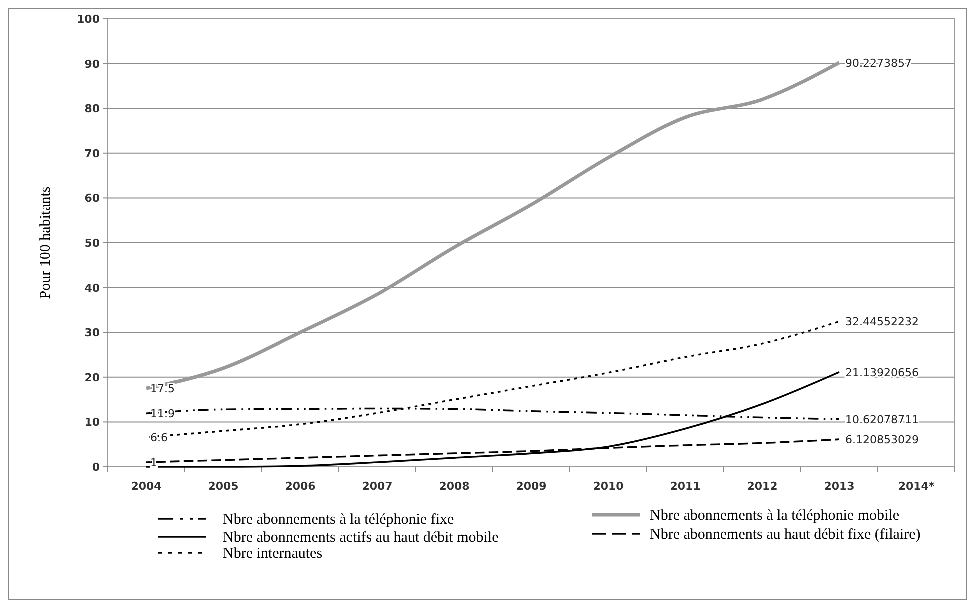 The width and height of the screenshot is (976, 610). Describe the element at coordinates (88, 19) in the screenshot. I see `y-tick-label: 100` at that location.